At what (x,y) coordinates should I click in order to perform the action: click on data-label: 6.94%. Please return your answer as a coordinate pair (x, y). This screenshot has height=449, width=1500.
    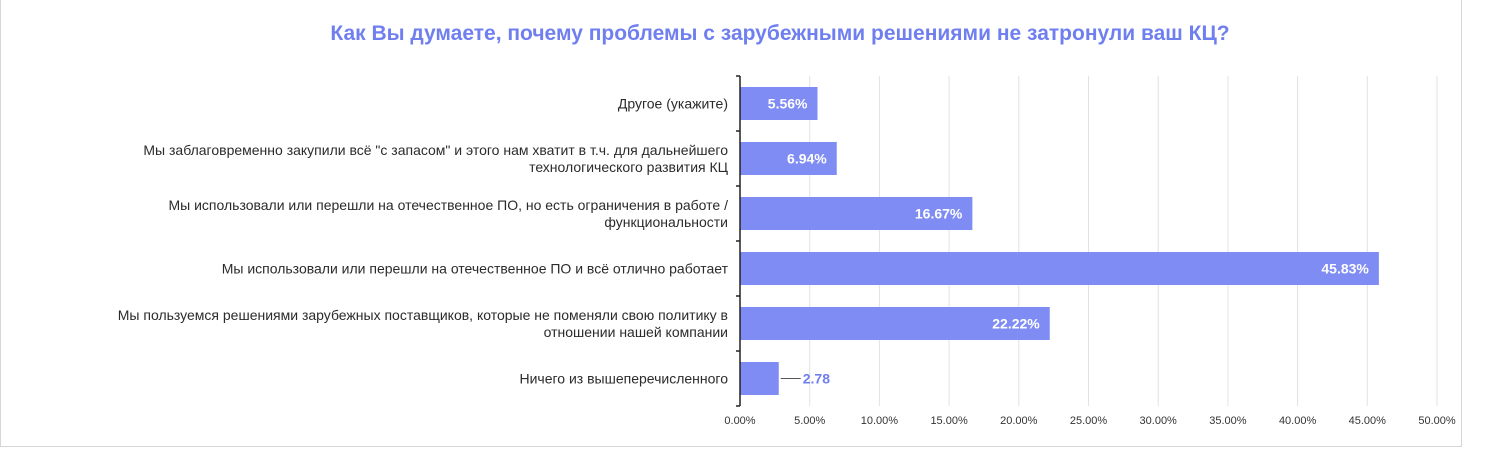
    Looking at the image, I should click on (807, 159).